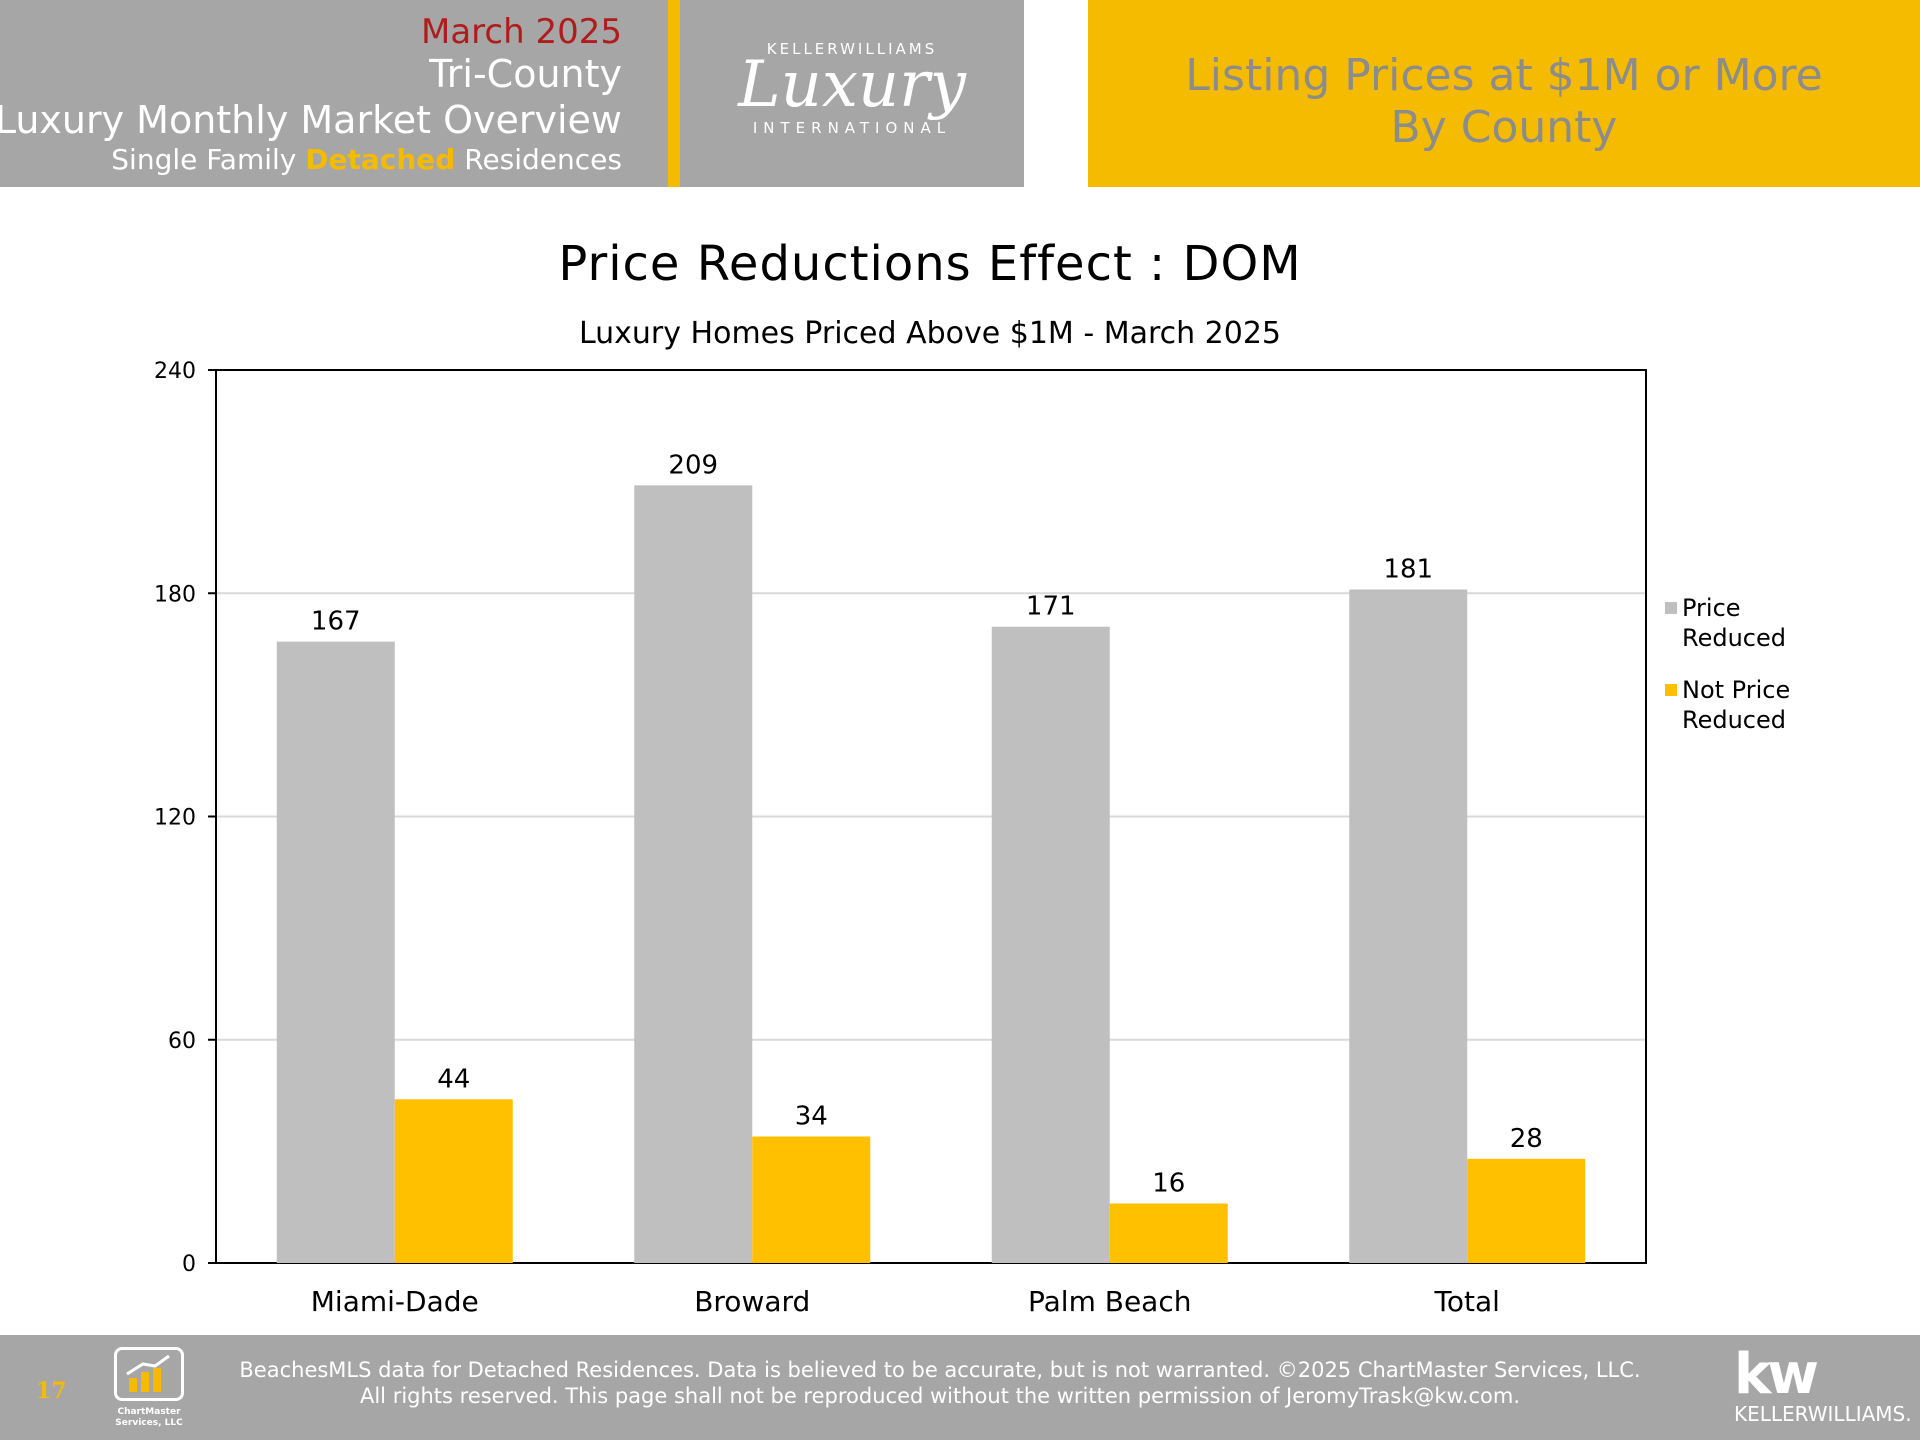  I want to click on x-tick-label: Palm Beach, so click(1109, 1301).